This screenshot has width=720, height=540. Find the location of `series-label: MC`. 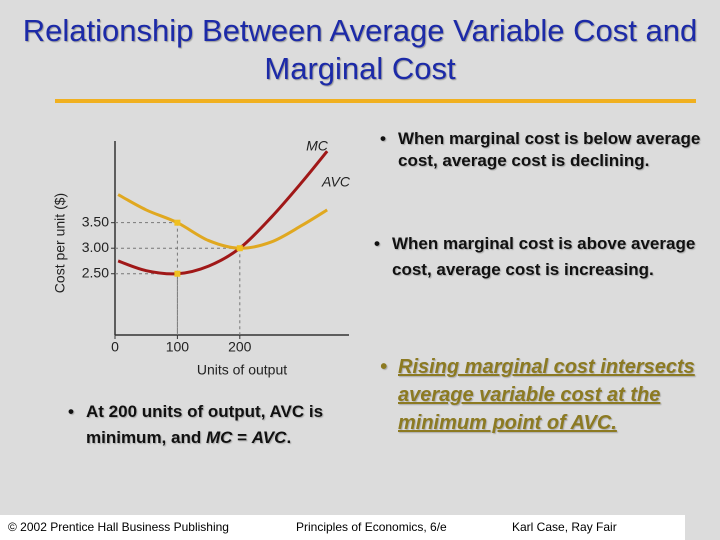

series-label: MC is located at coordinates (317, 146).